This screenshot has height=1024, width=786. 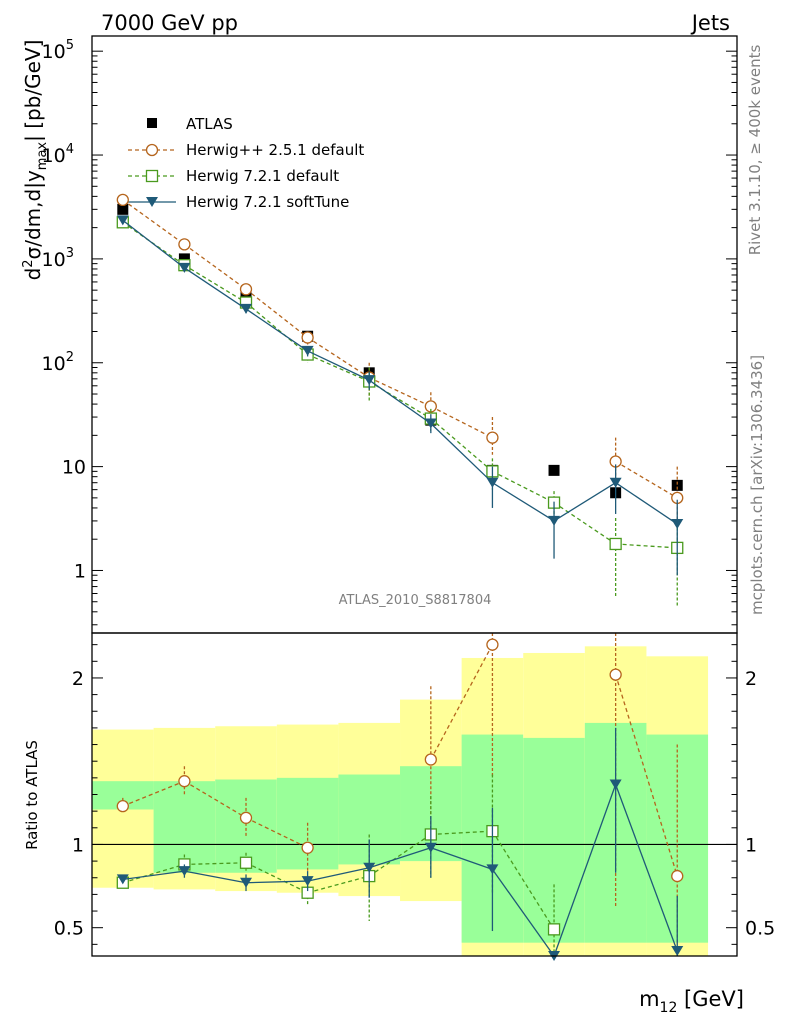 I want to click on legend-marker-herwigpp, so click(x=152, y=150).